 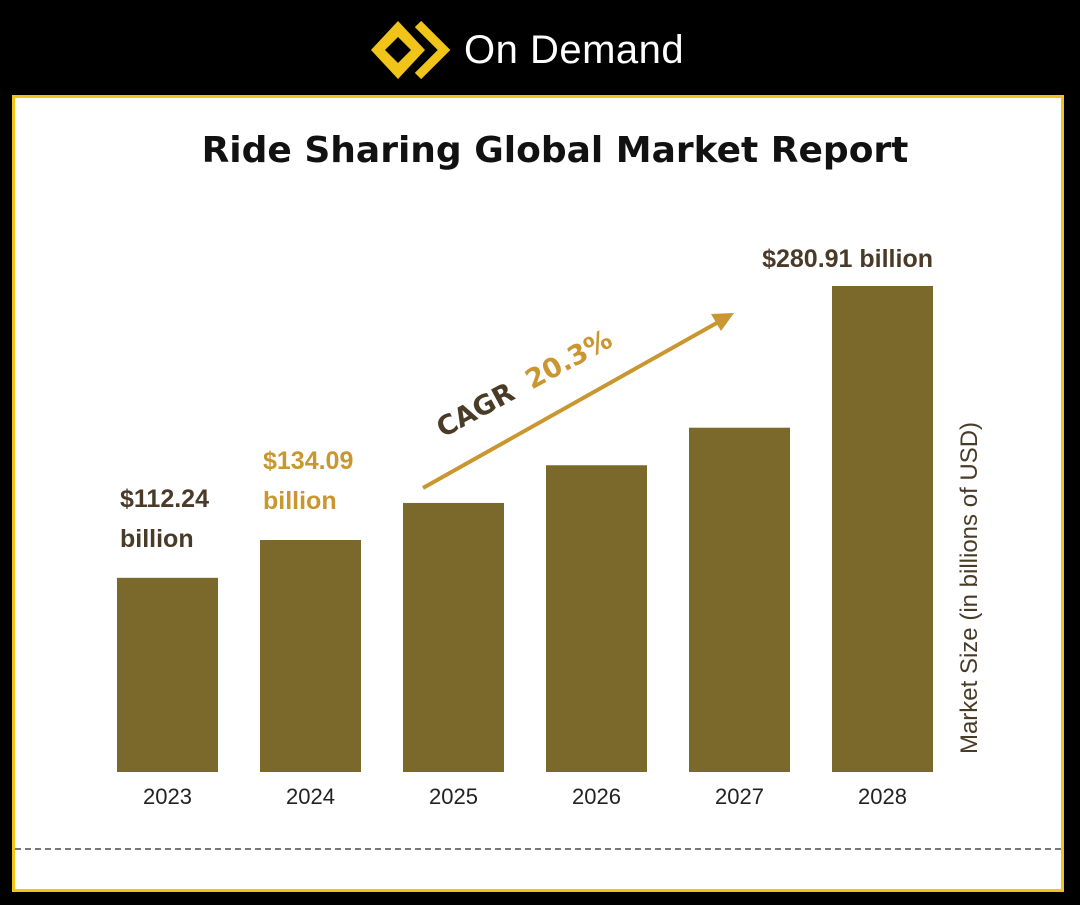 I want to click on cagr-arrow, so click(x=578, y=401).